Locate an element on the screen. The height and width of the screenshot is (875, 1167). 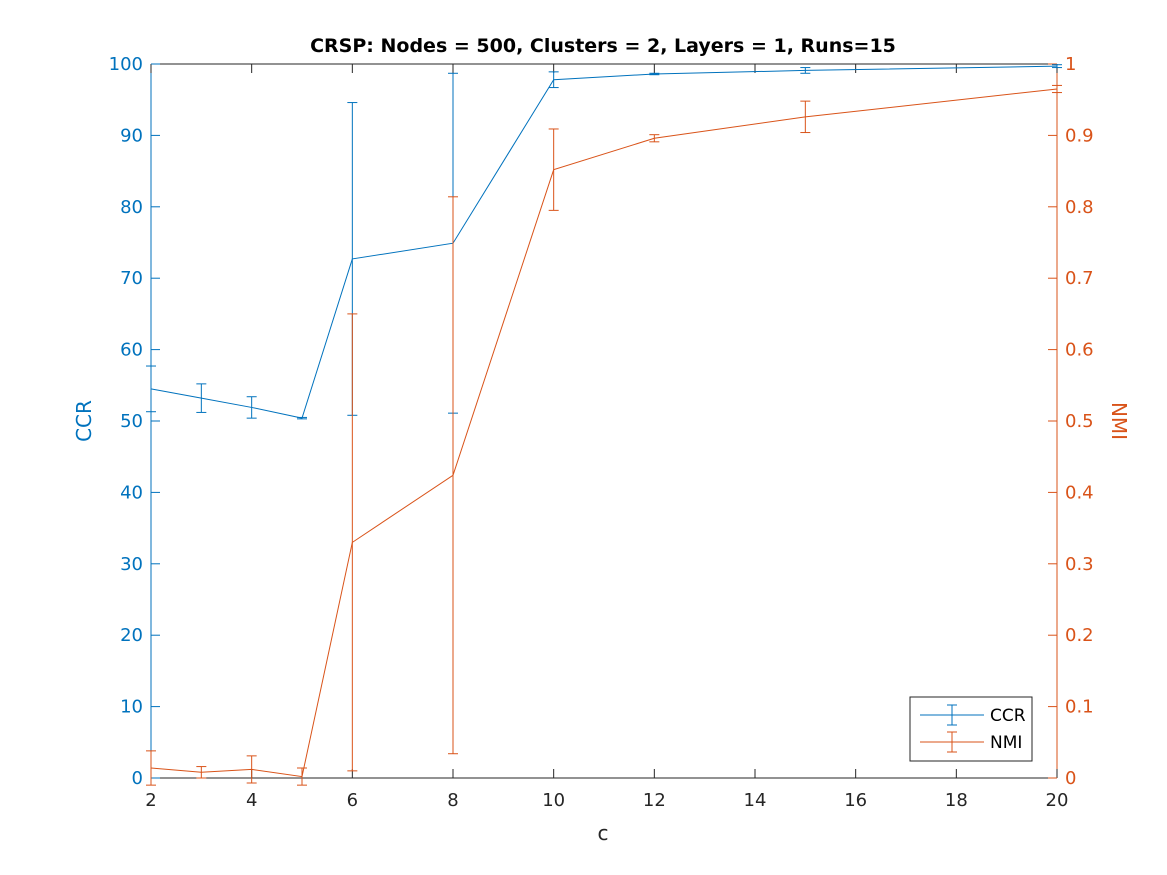
legend-label-nmi: NMI is located at coordinates (1006, 743).